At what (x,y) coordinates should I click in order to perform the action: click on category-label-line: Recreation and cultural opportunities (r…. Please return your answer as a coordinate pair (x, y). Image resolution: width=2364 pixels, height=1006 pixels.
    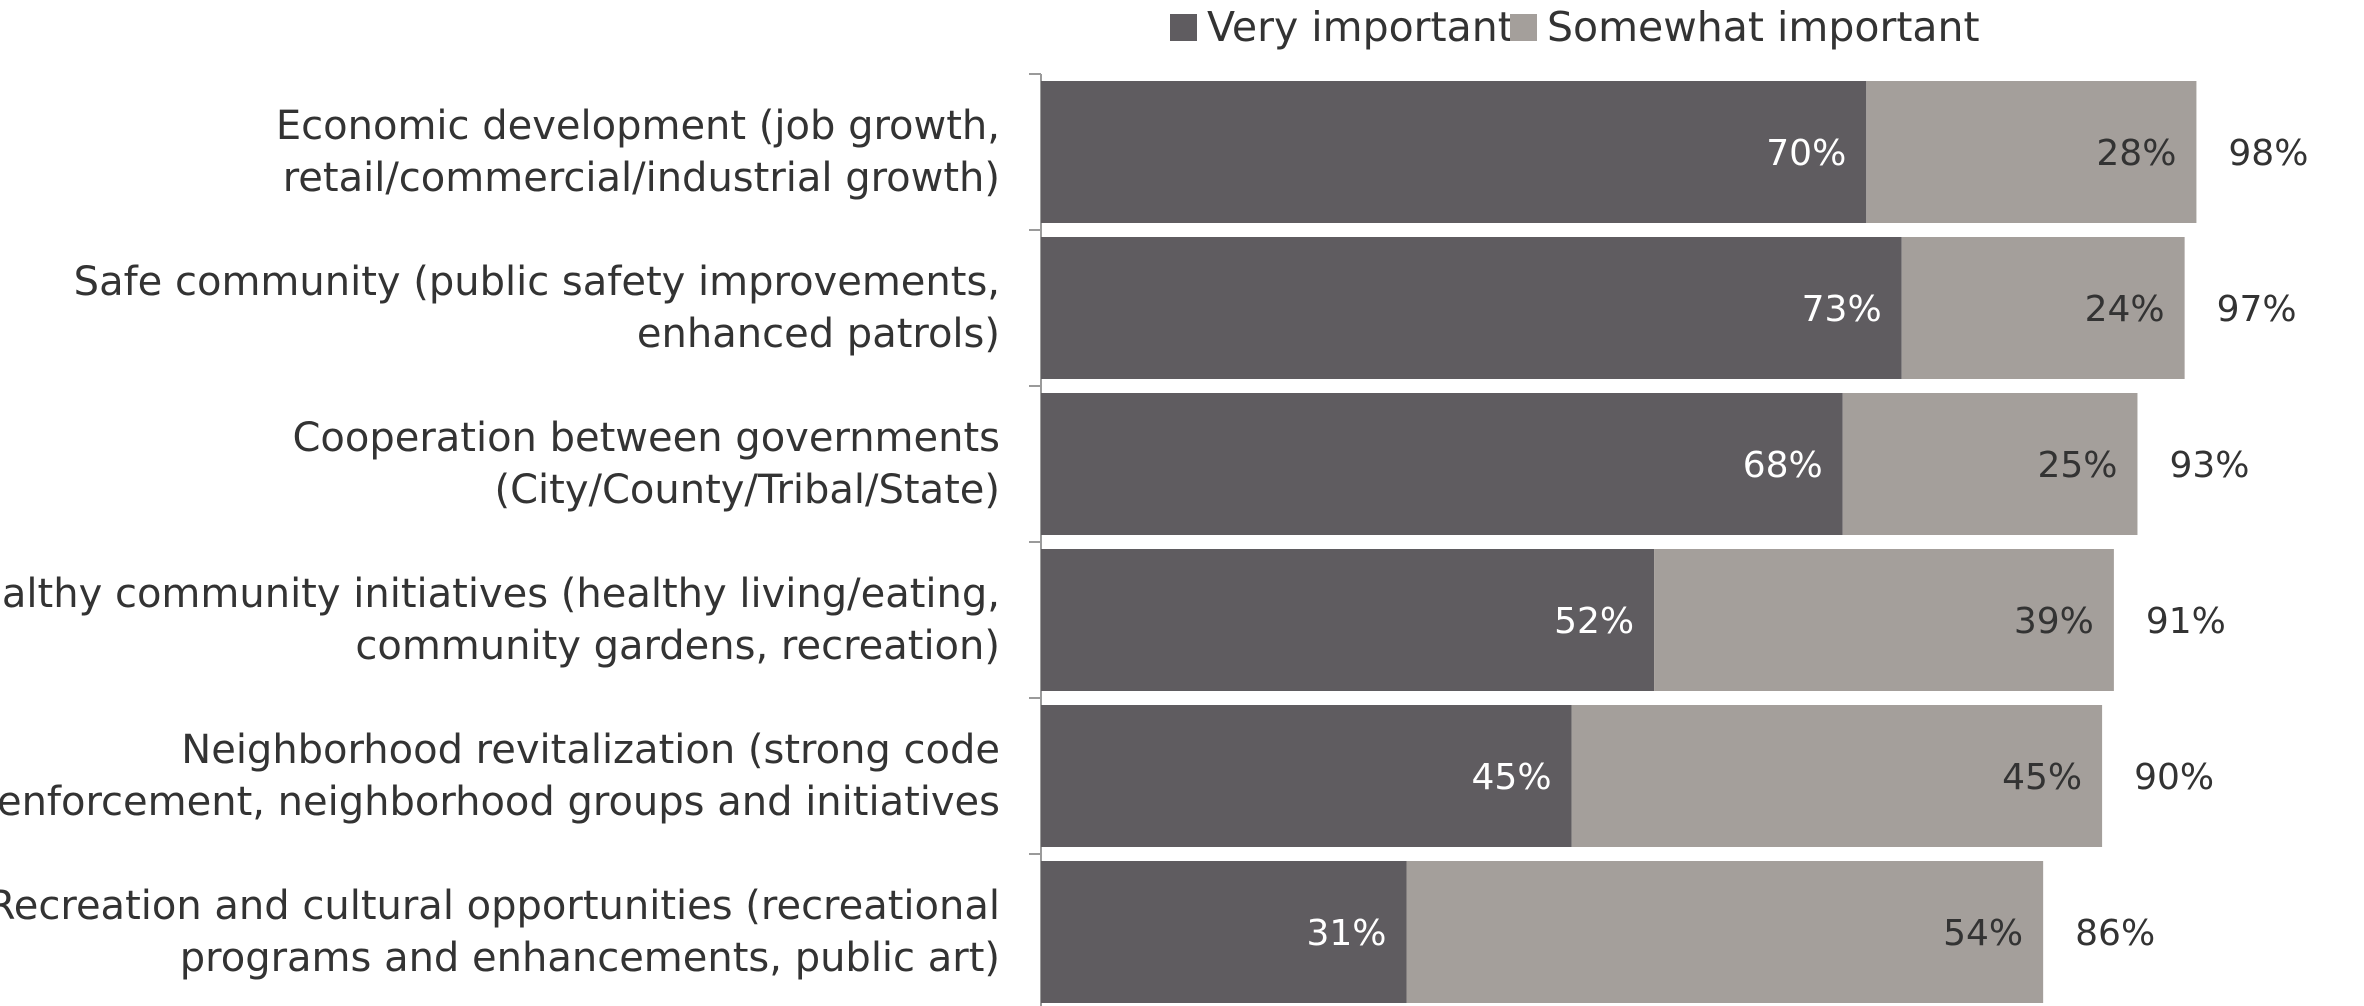
    Looking at the image, I should click on (500, 906).